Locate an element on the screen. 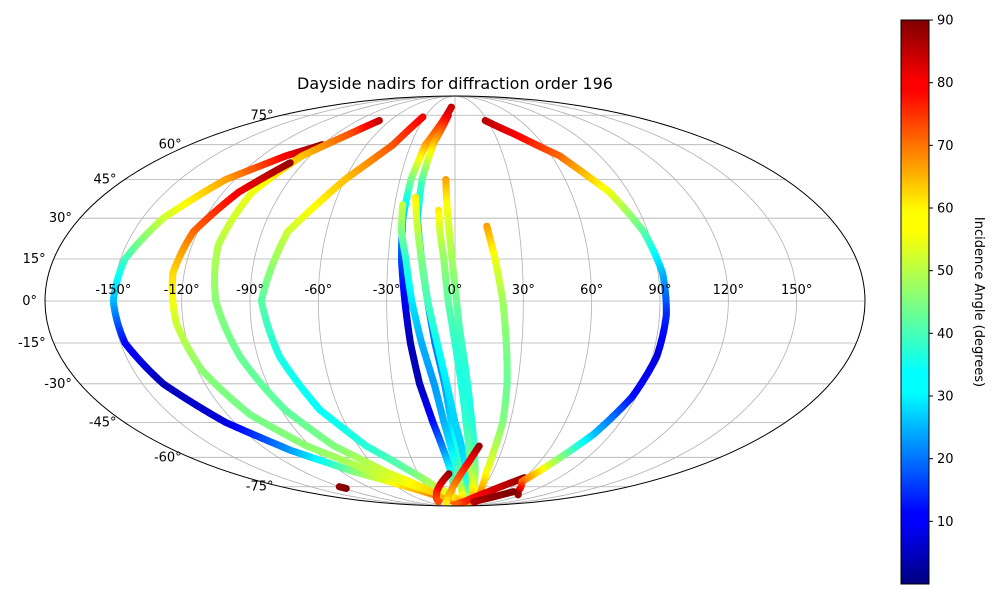  colorbar-label: Incidence Angle (degrees) is located at coordinates (978, 302).